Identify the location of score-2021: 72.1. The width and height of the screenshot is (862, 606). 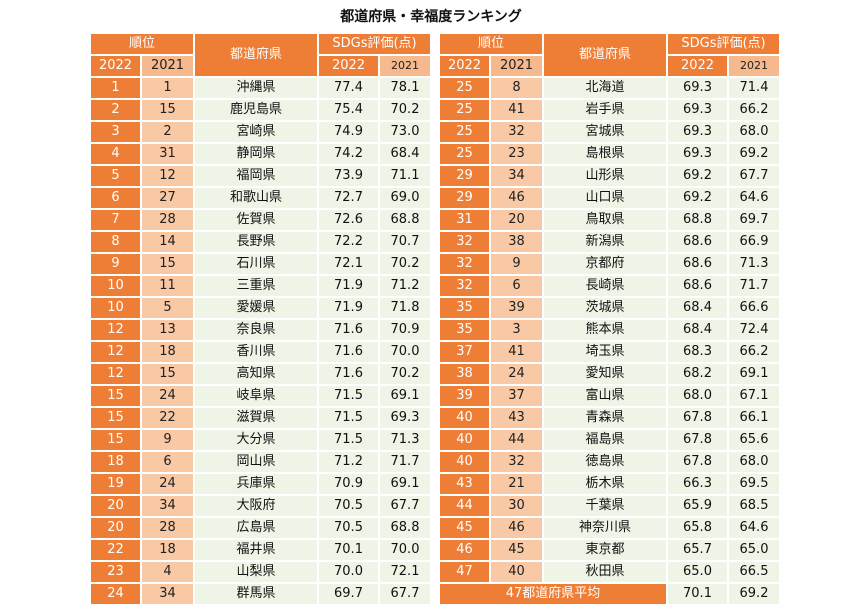
(405, 572).